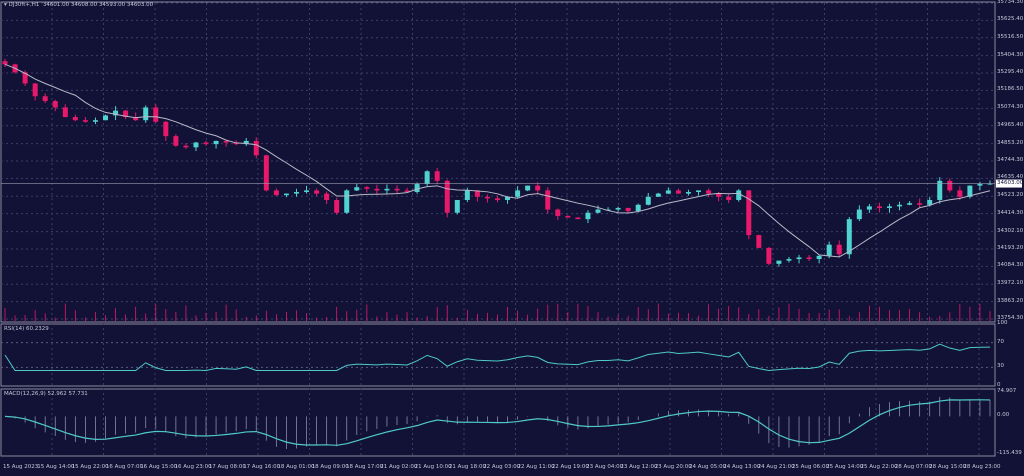 The image size is (1024, 476). Describe the element at coordinates (708, 467) in the screenshot. I see `time-tick: 24 Aug 05:00` at that location.